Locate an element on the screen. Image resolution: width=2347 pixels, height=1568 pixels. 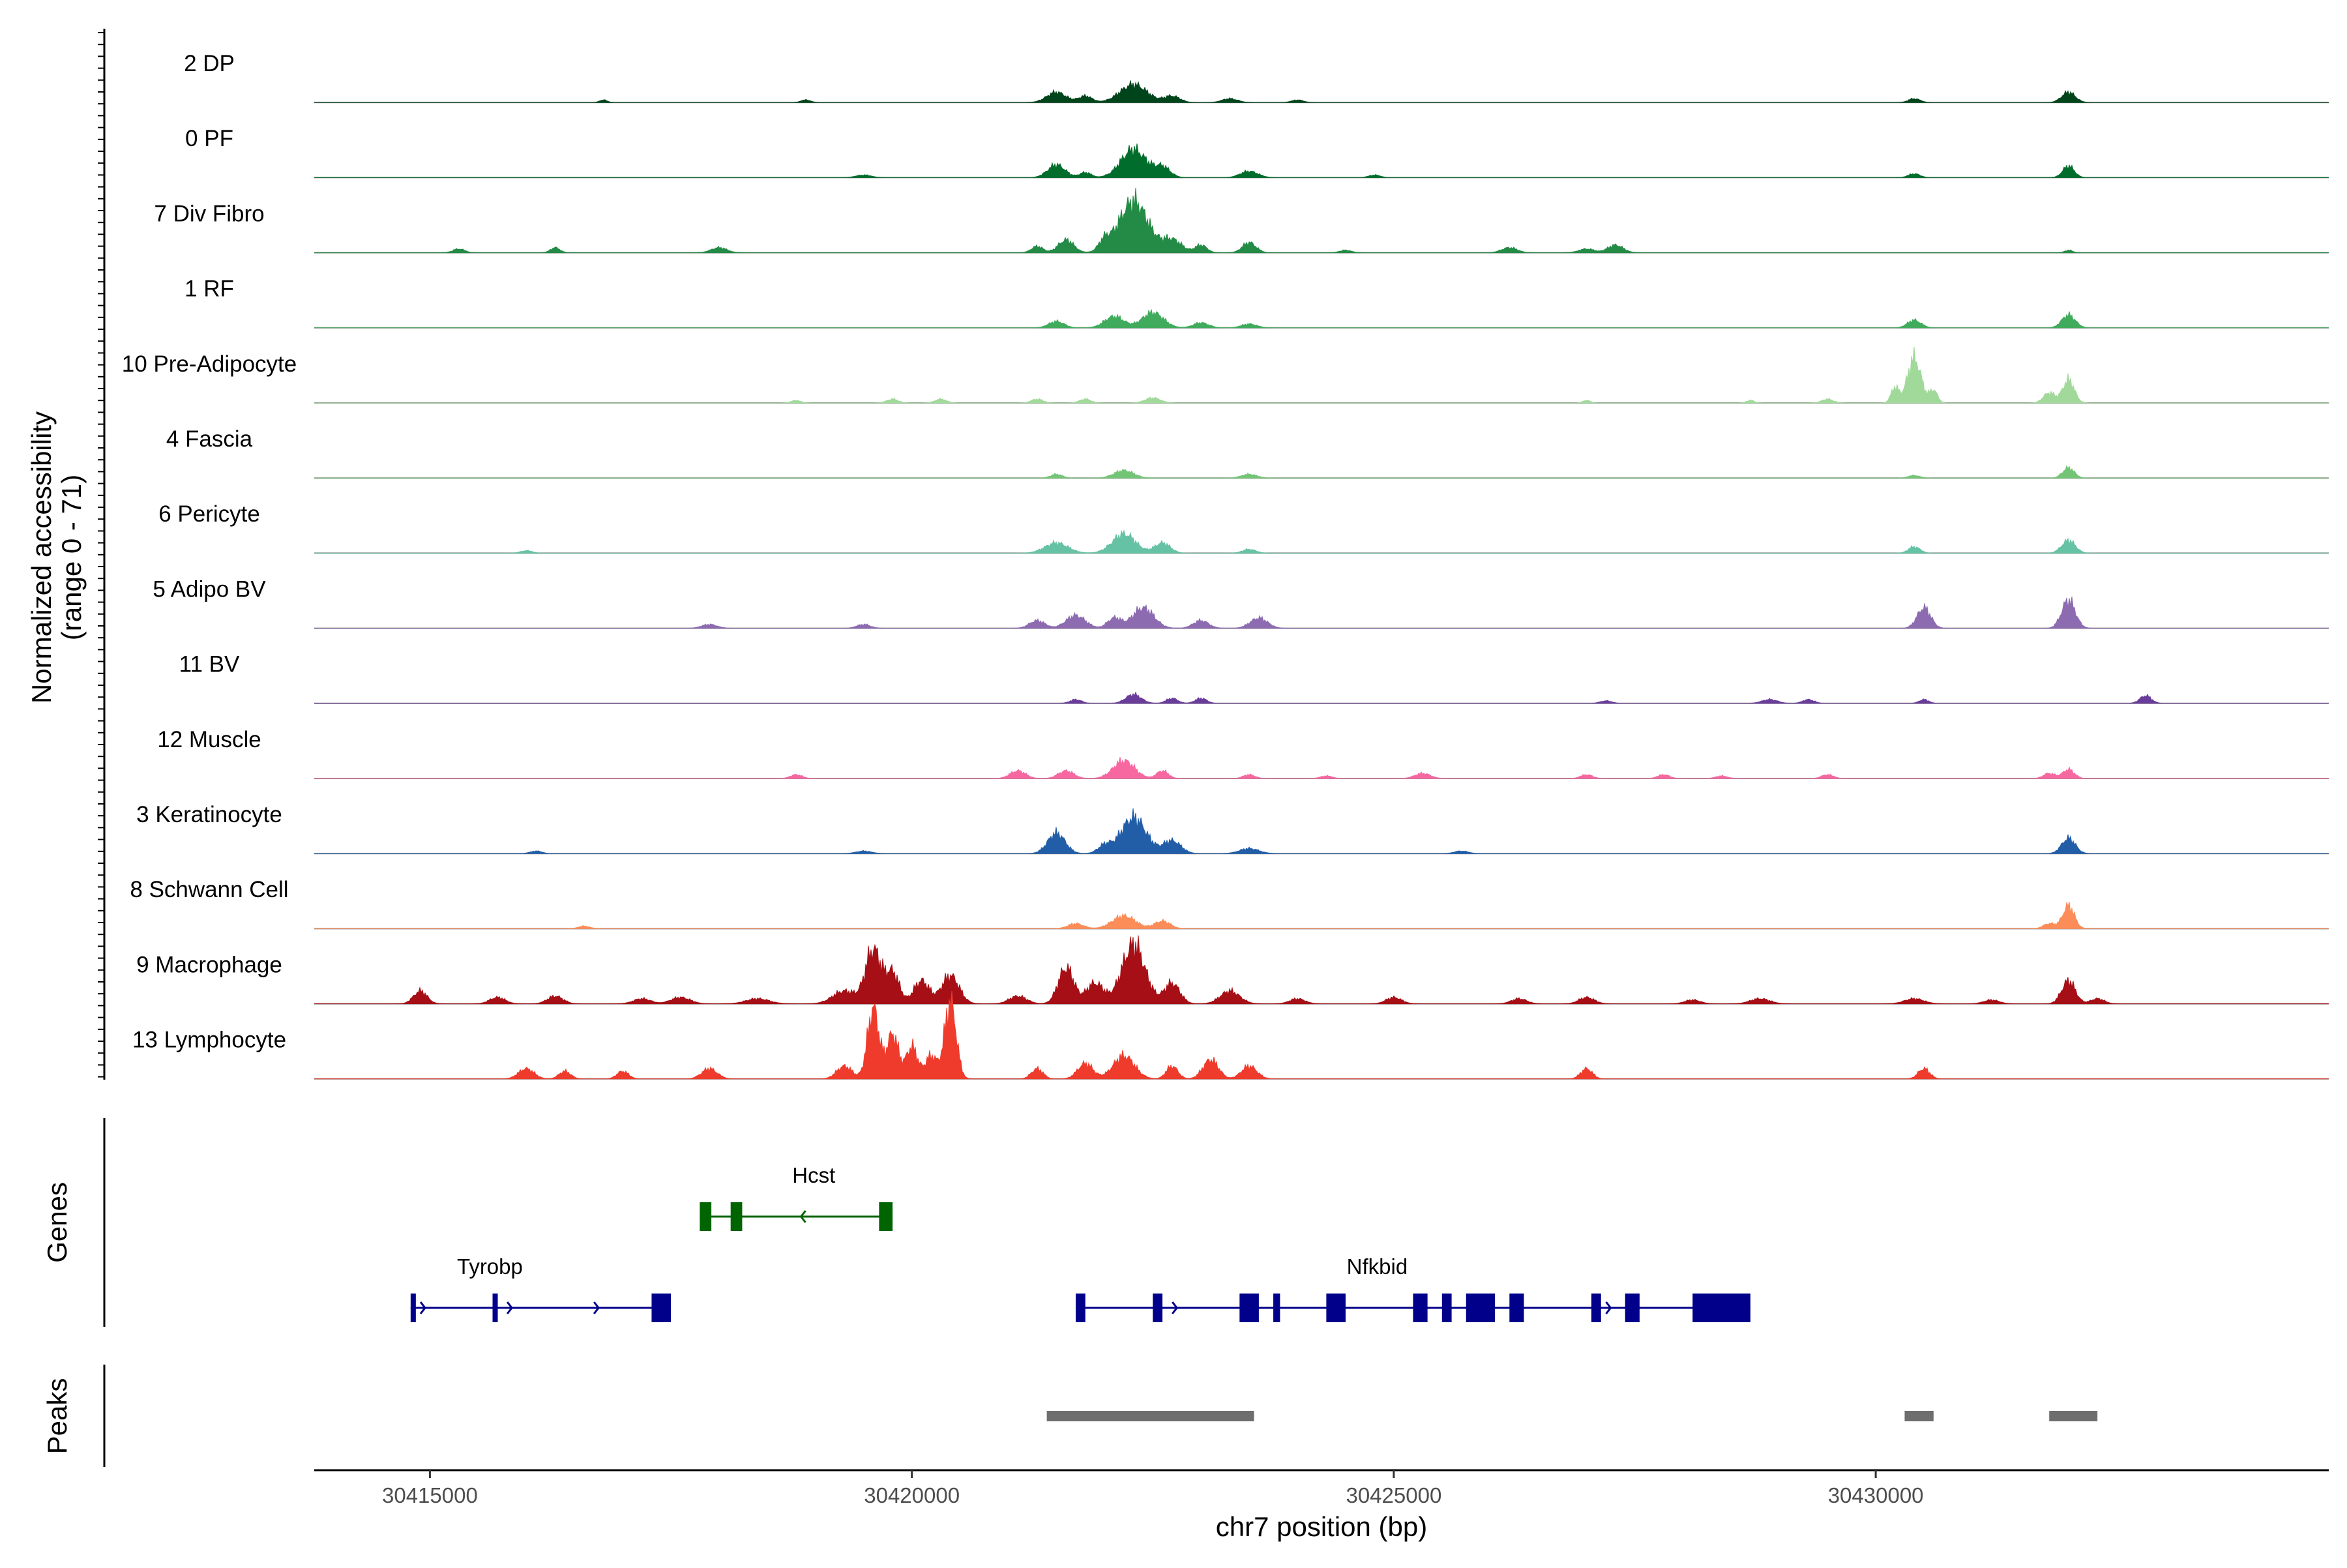
track-13: 9 Macrophage is located at coordinates (1232, 970).